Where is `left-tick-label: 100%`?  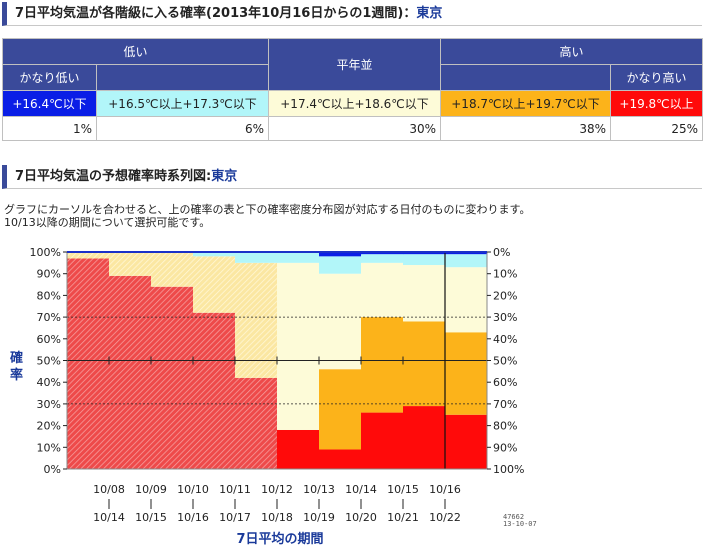
left-tick-label: 100% is located at coordinates (45, 252).